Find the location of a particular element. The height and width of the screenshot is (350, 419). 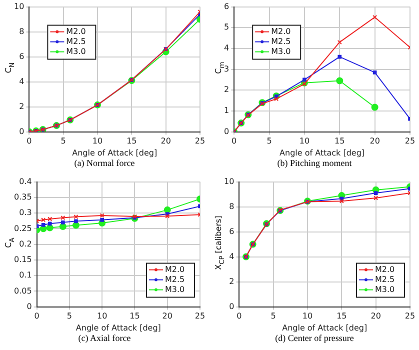

y-tick-label: 0.15 is located at coordinates (23, 259).